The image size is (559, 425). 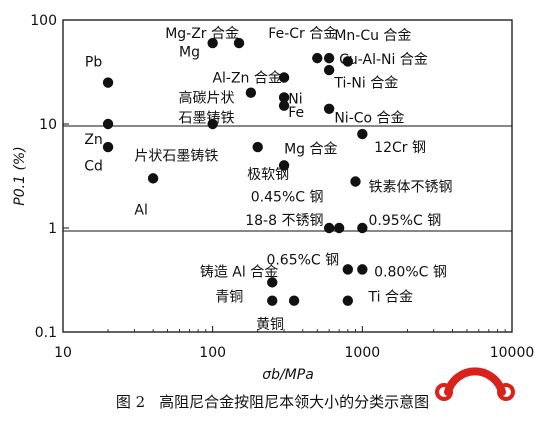 I want to click on figure-number: 图 2, so click(x=130, y=402).